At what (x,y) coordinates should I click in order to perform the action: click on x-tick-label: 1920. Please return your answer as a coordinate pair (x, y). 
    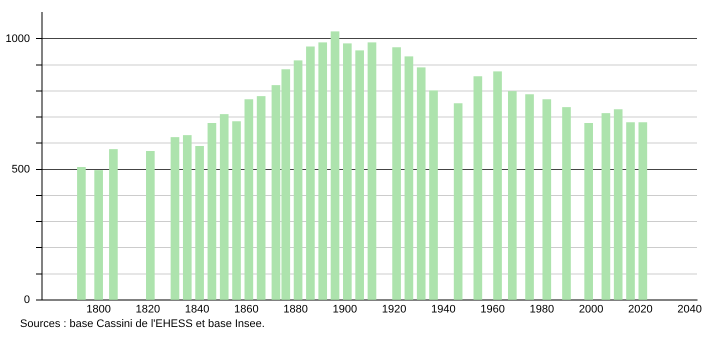
    Looking at the image, I should click on (394, 310).